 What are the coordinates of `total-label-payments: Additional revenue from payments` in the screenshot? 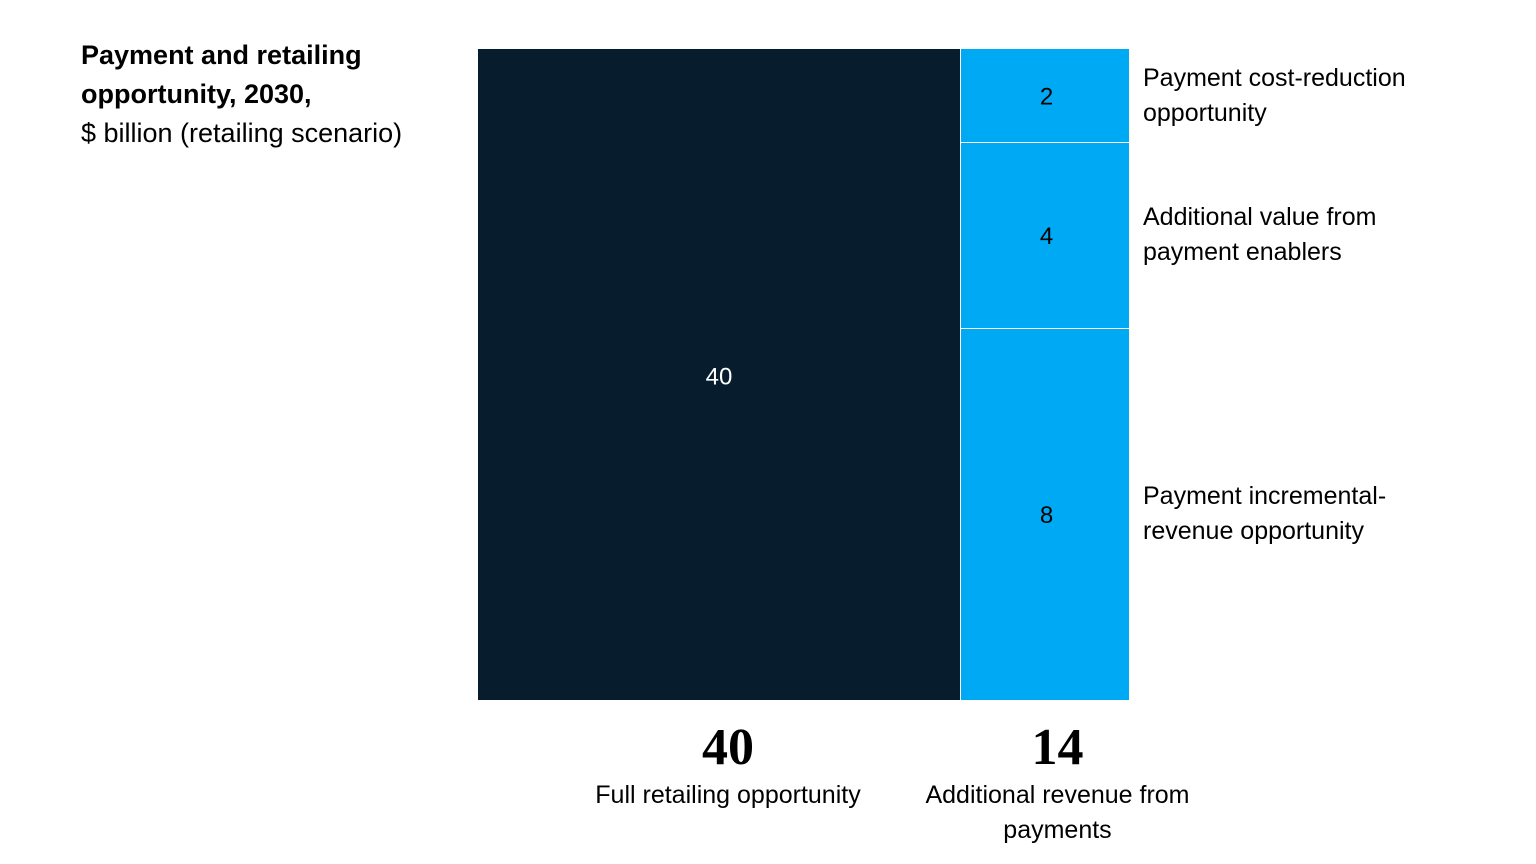 It's located at (1057, 812).